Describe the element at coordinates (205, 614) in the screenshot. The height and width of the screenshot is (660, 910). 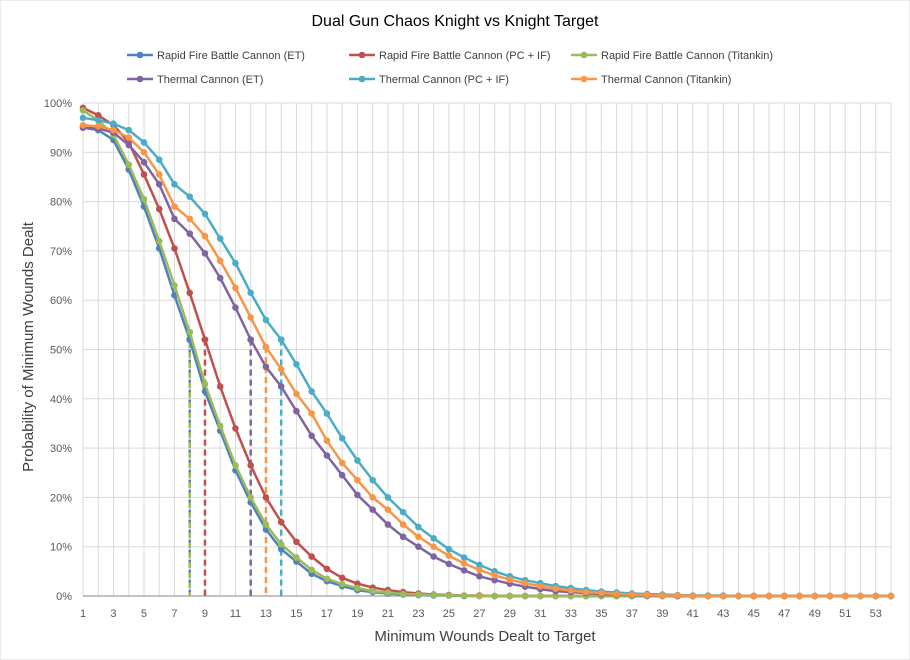
I see `x-tick-label: 9` at that location.